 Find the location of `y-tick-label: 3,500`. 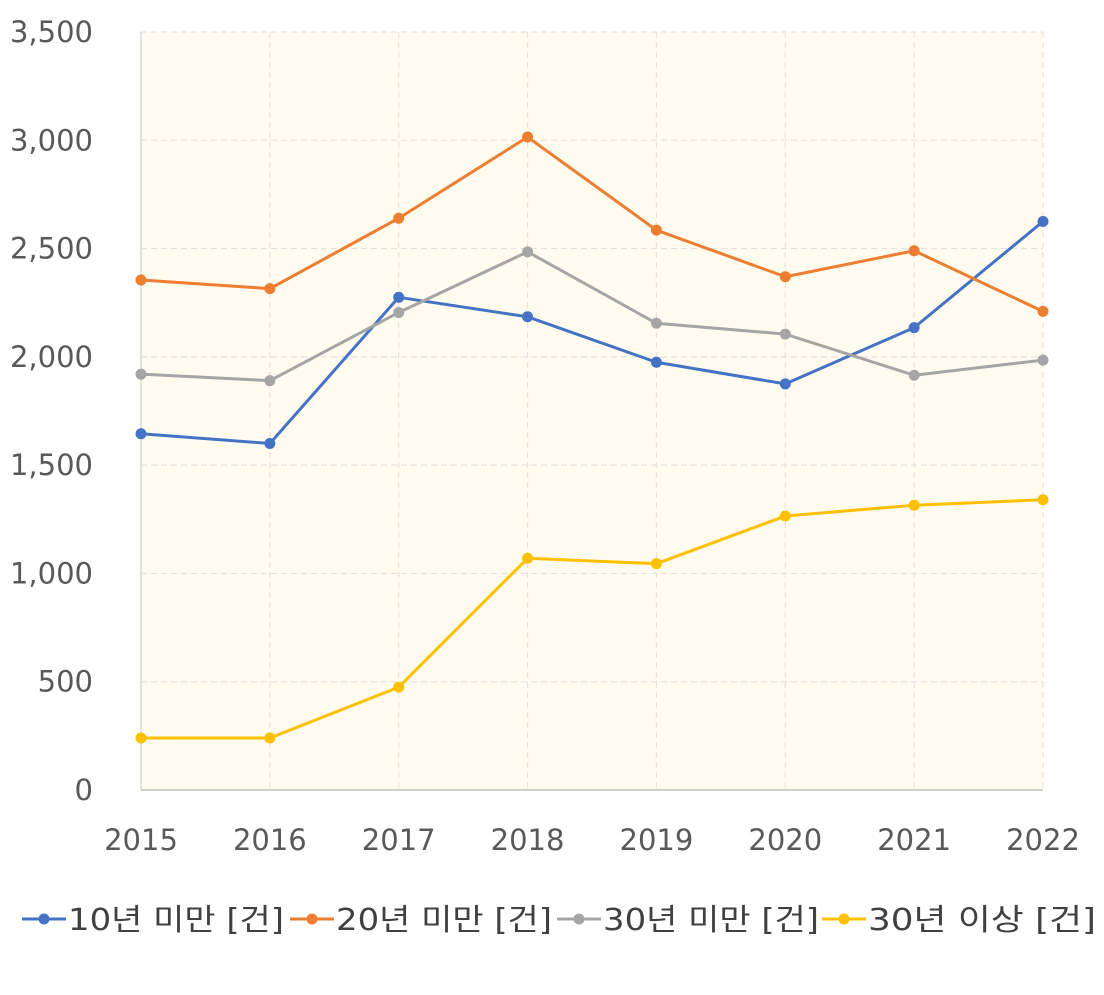

y-tick-label: 3,500 is located at coordinates (51, 32).